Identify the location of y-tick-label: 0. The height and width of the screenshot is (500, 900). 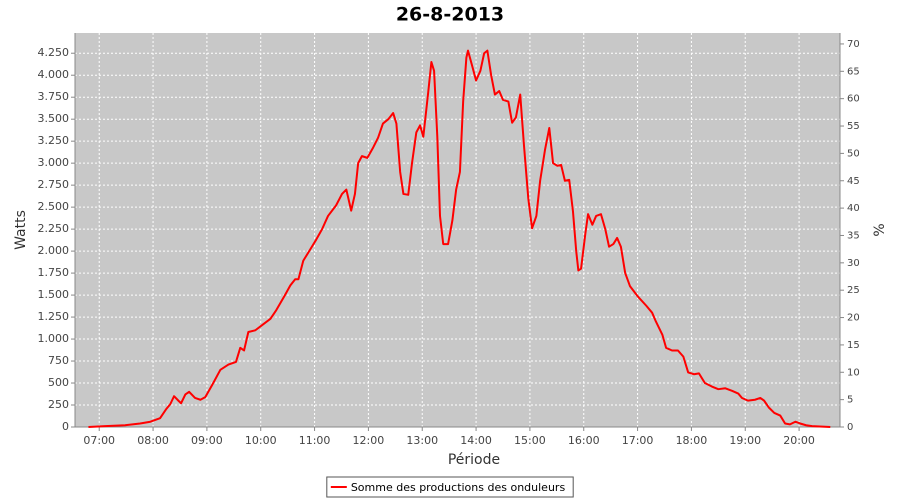
(65, 426).